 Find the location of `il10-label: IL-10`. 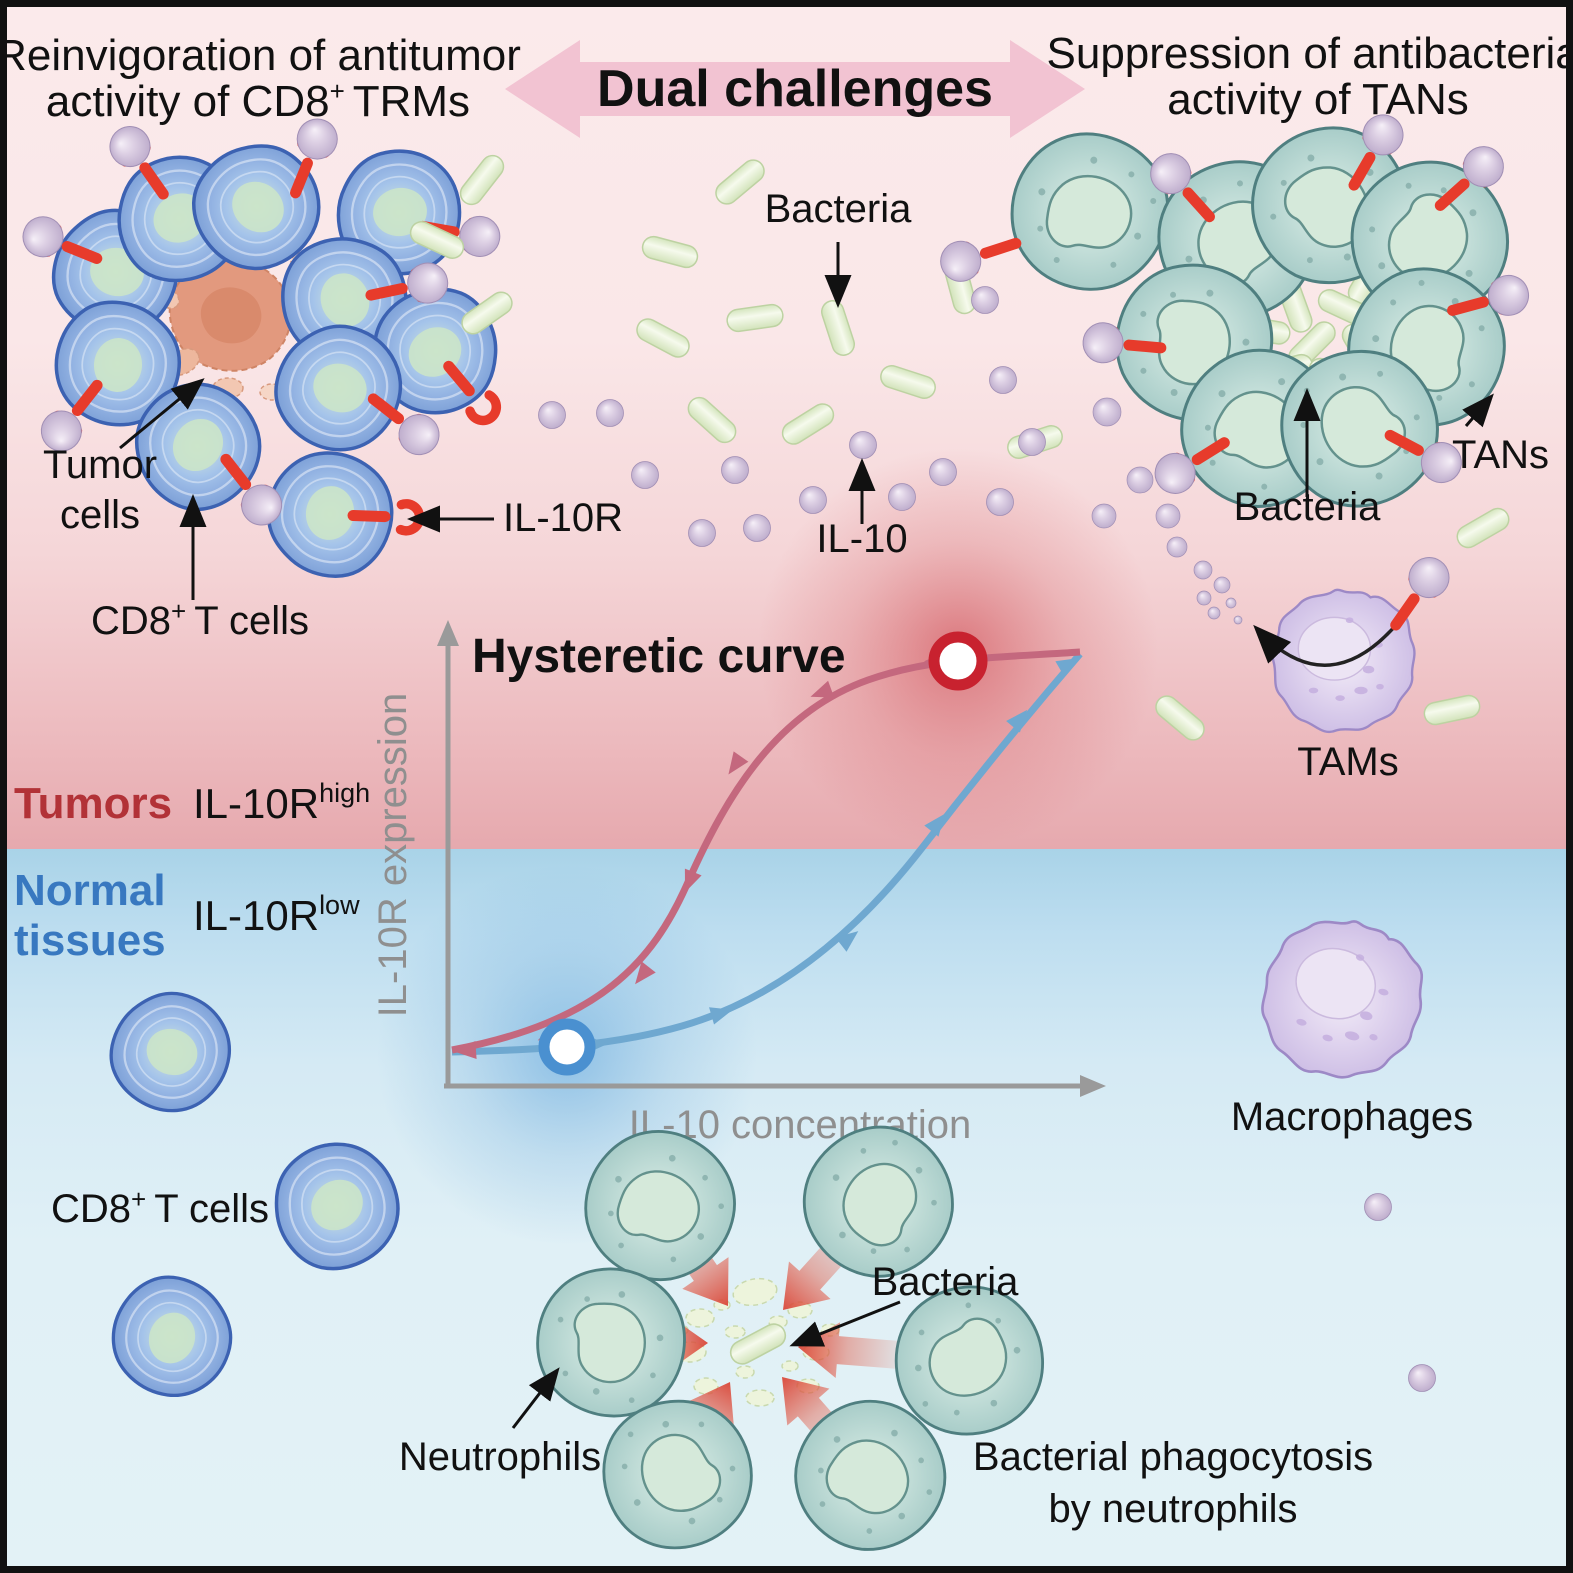

il10-label: IL-10 is located at coordinates (861, 539).